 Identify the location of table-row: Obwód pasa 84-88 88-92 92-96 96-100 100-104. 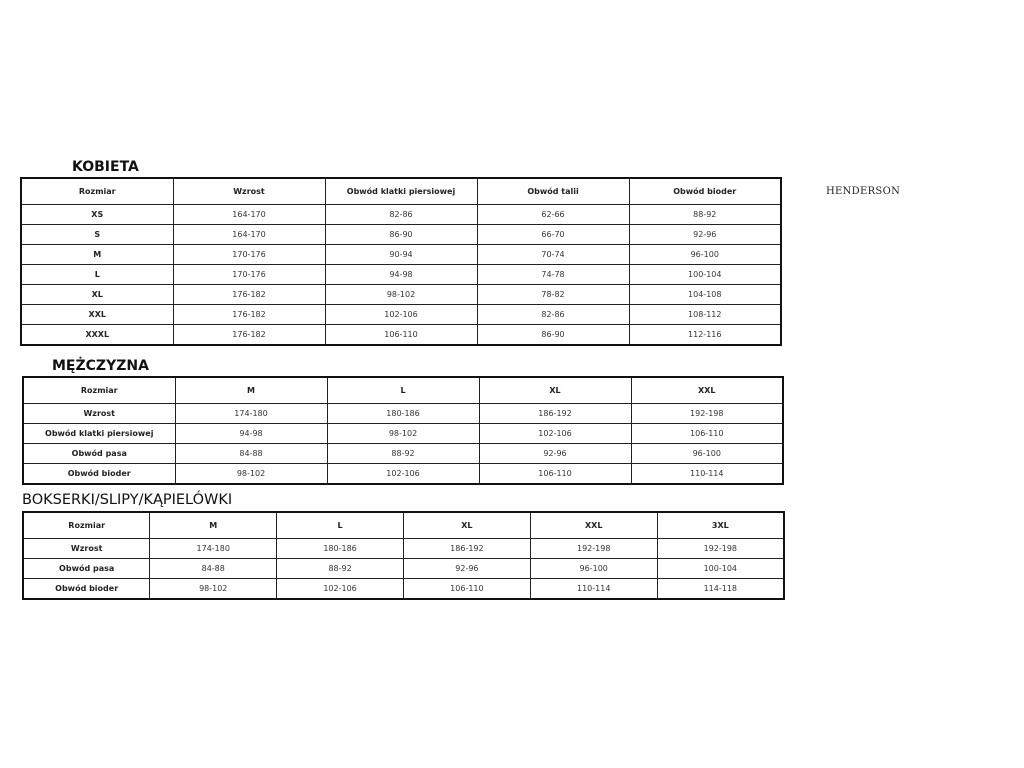
(403, 568).